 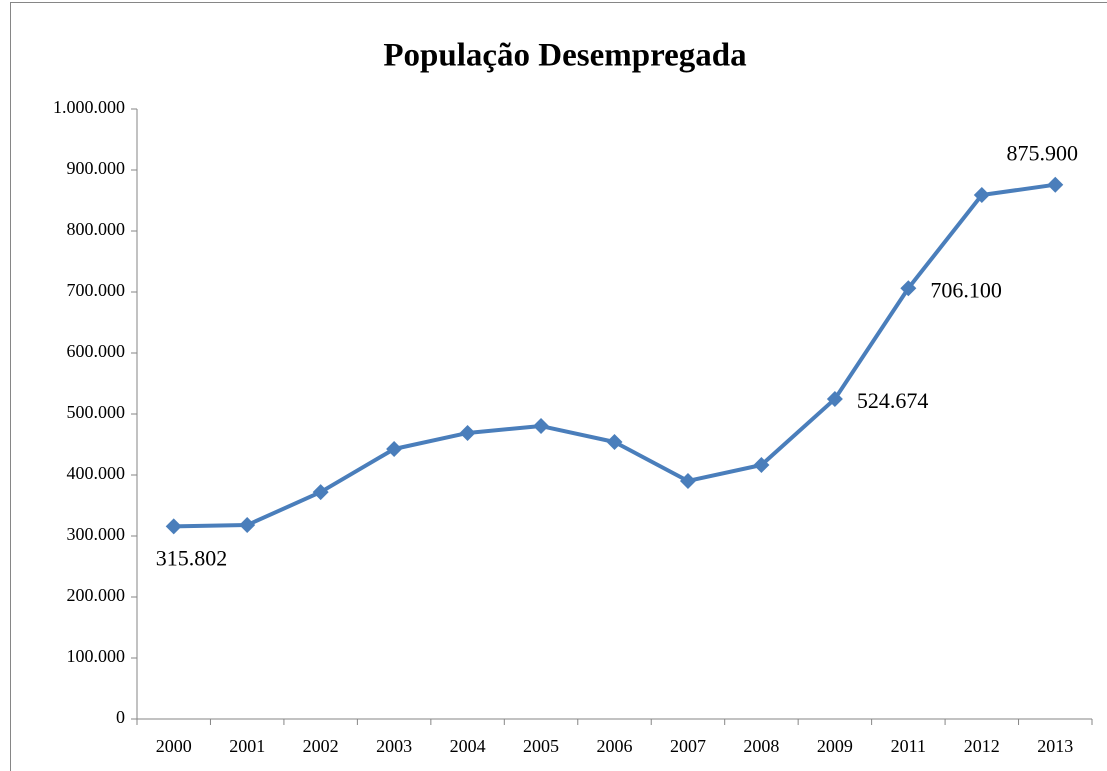 I want to click on data-label: 875.900, so click(x=1043, y=153).